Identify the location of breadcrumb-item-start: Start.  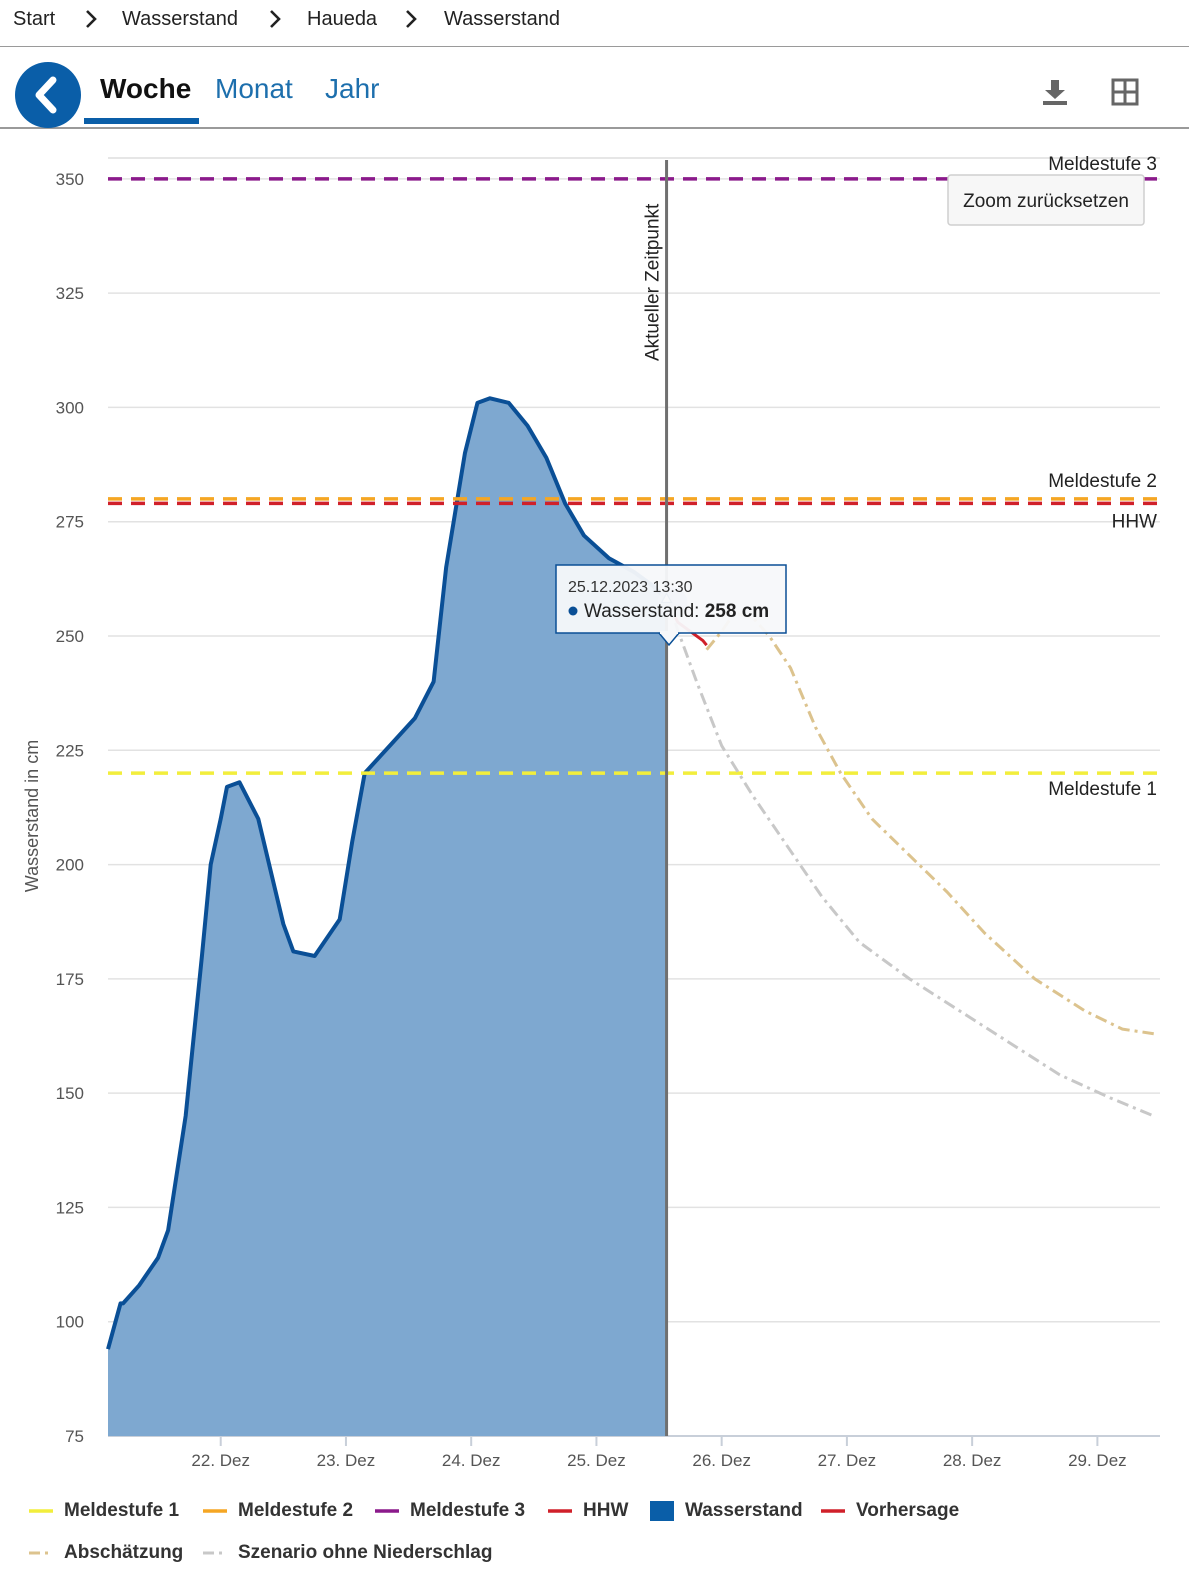
(34, 19).